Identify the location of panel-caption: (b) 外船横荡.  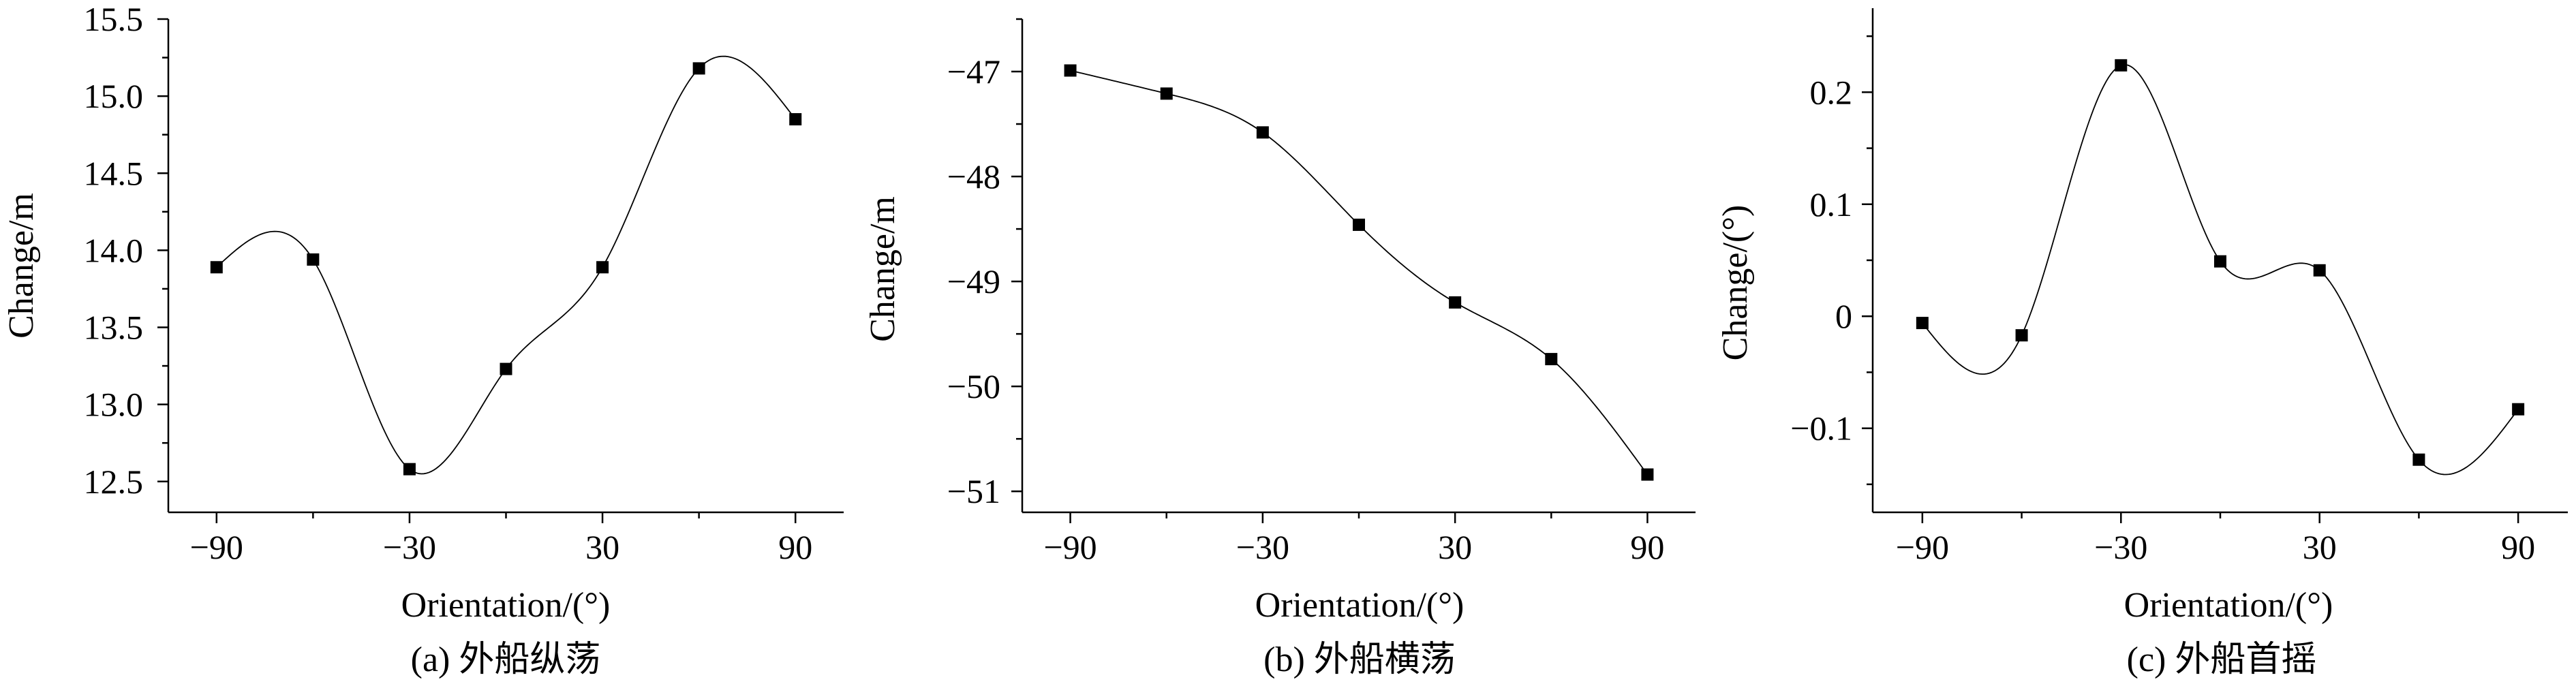
(1359, 659).